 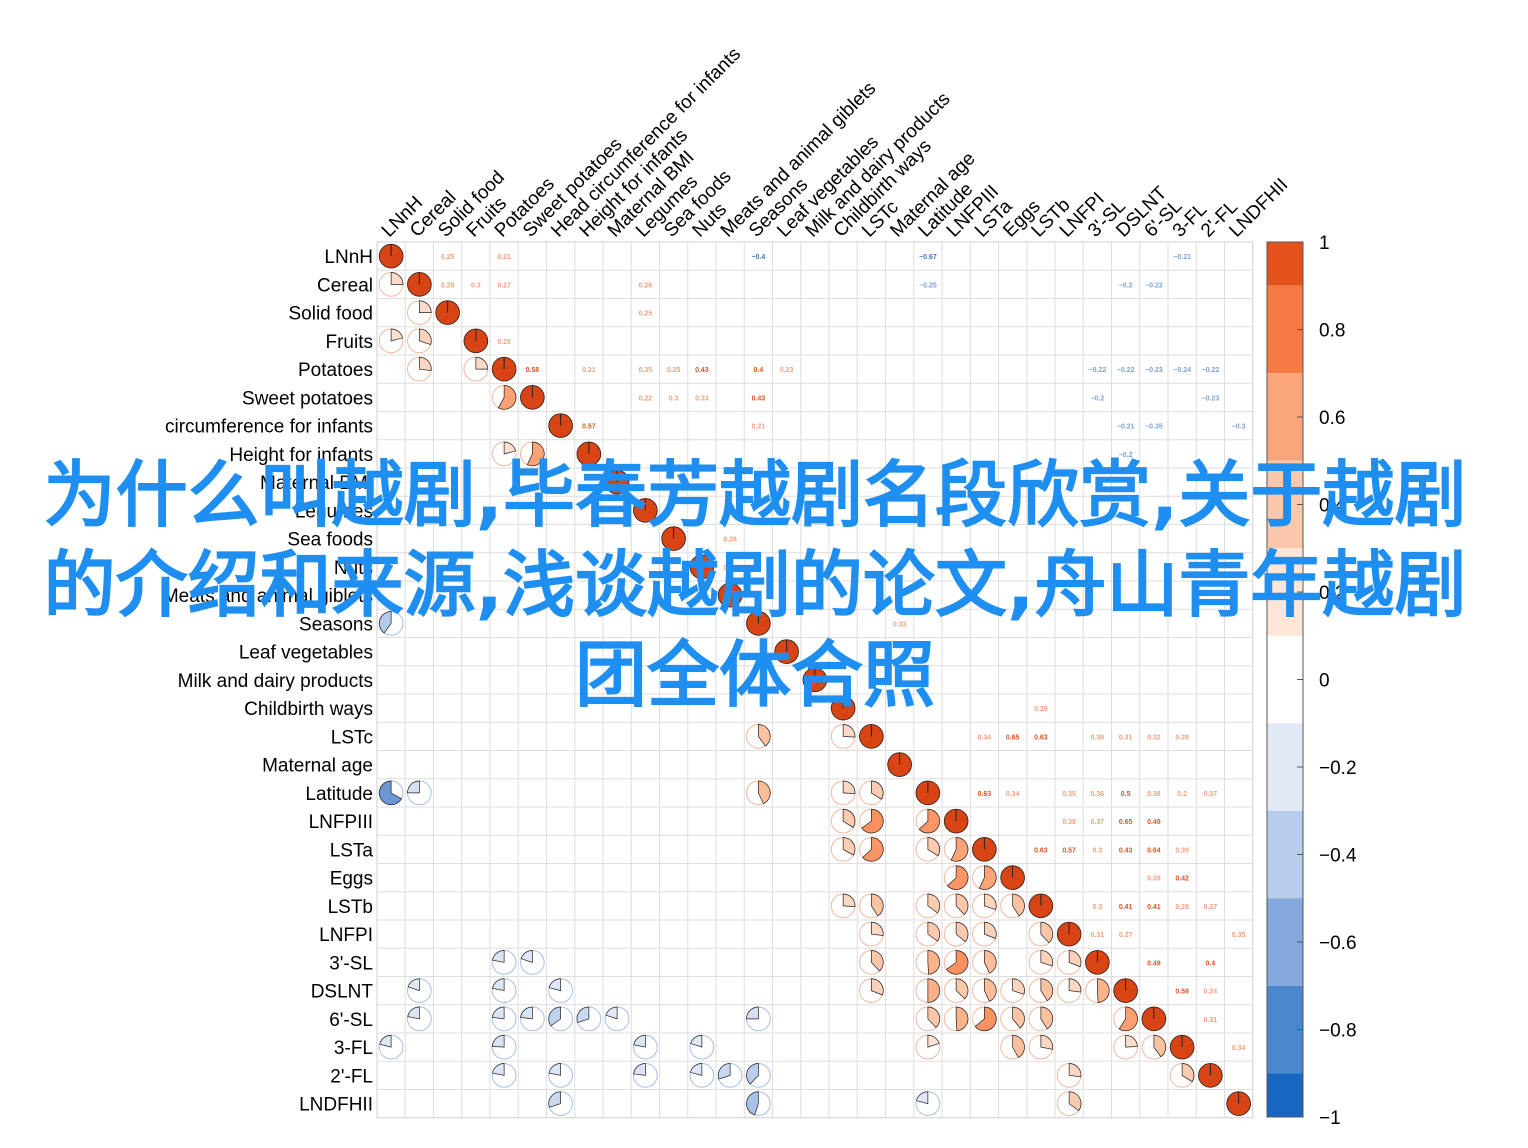 I want to click on correlation-value: −0.24, so click(x=1182, y=370).